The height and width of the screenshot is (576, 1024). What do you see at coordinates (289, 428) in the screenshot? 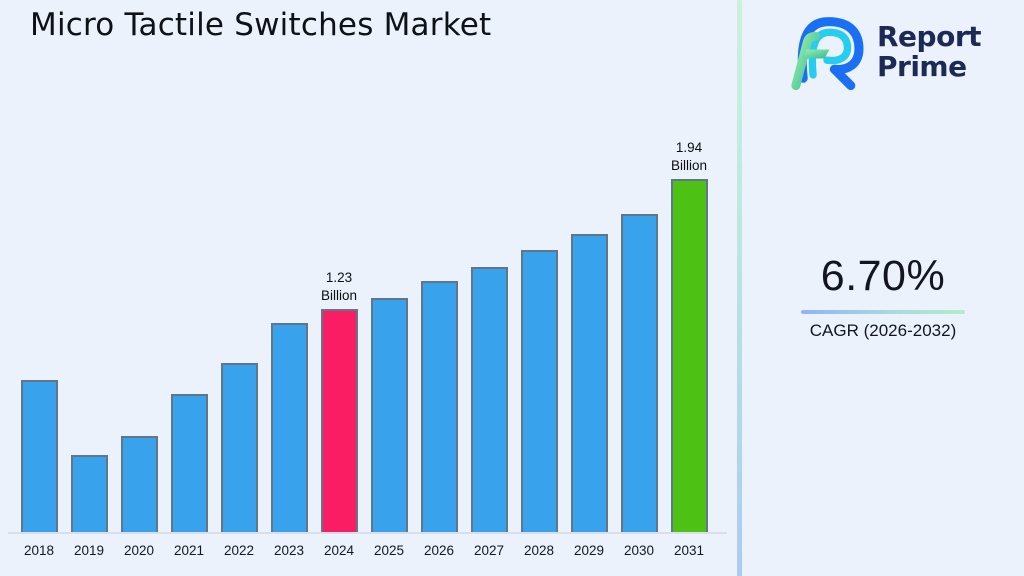
I see `bar-2023` at bounding box center [289, 428].